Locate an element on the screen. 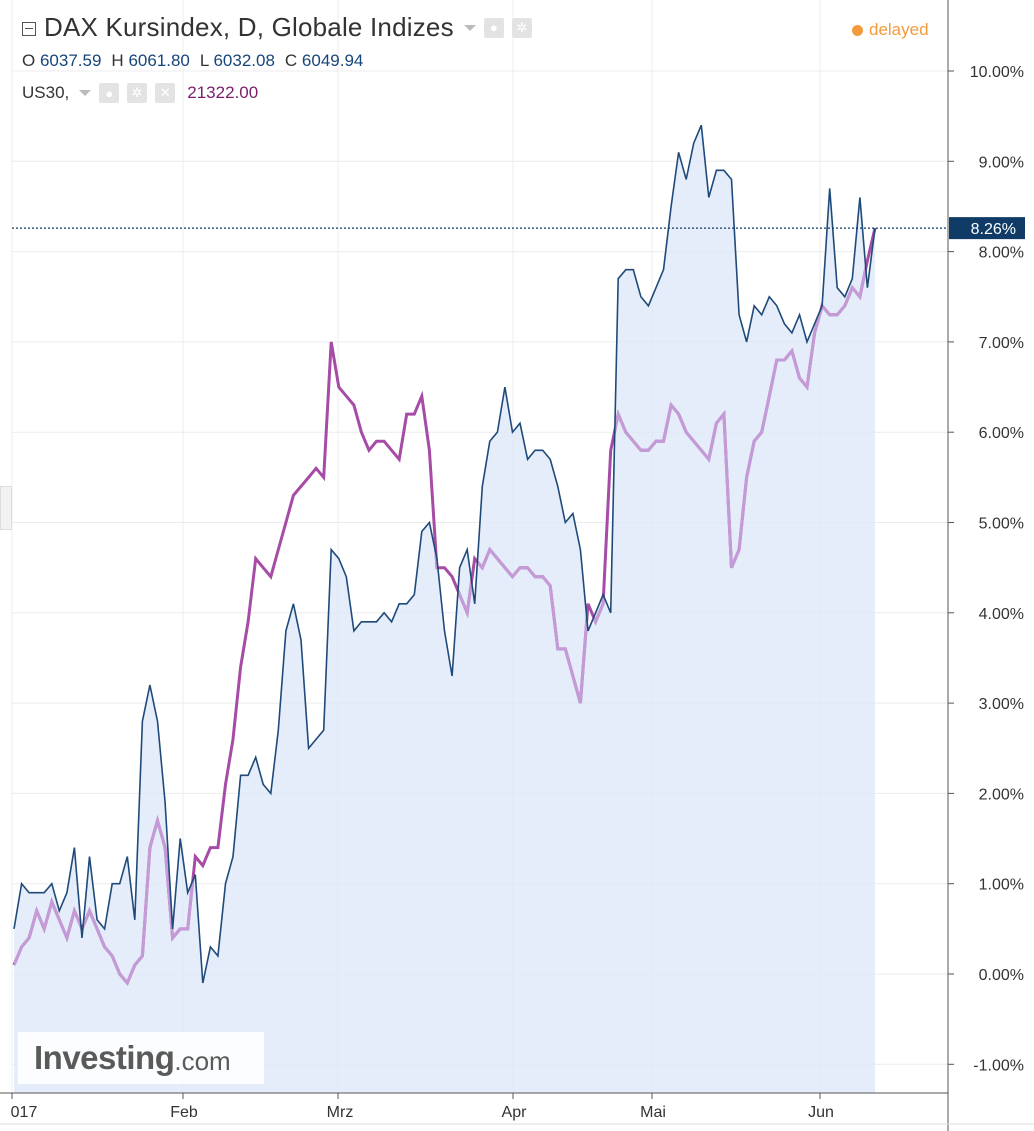 The width and height of the screenshot is (1034, 1131). x-tick-label: 017 is located at coordinates (24, 1112).